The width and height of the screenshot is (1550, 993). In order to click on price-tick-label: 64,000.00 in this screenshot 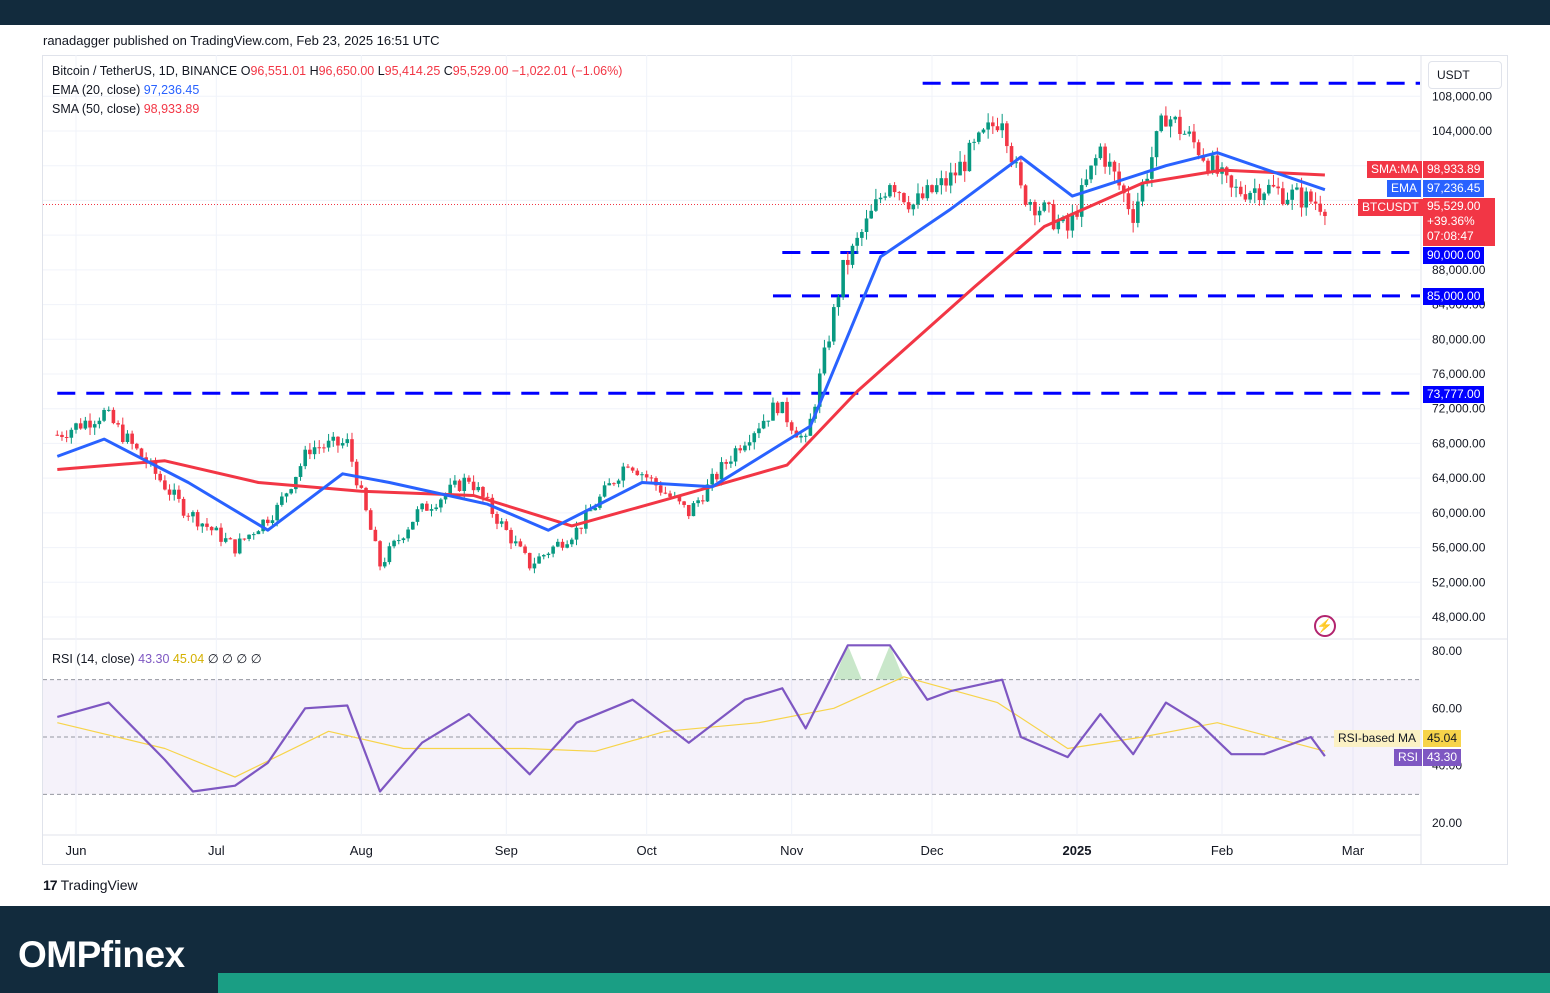, I will do `click(1459, 478)`.